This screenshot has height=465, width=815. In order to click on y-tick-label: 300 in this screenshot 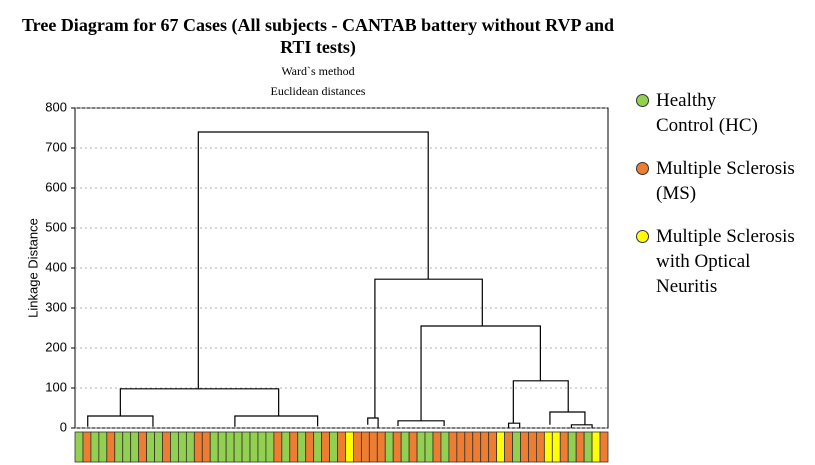, I will do `click(56, 306)`.